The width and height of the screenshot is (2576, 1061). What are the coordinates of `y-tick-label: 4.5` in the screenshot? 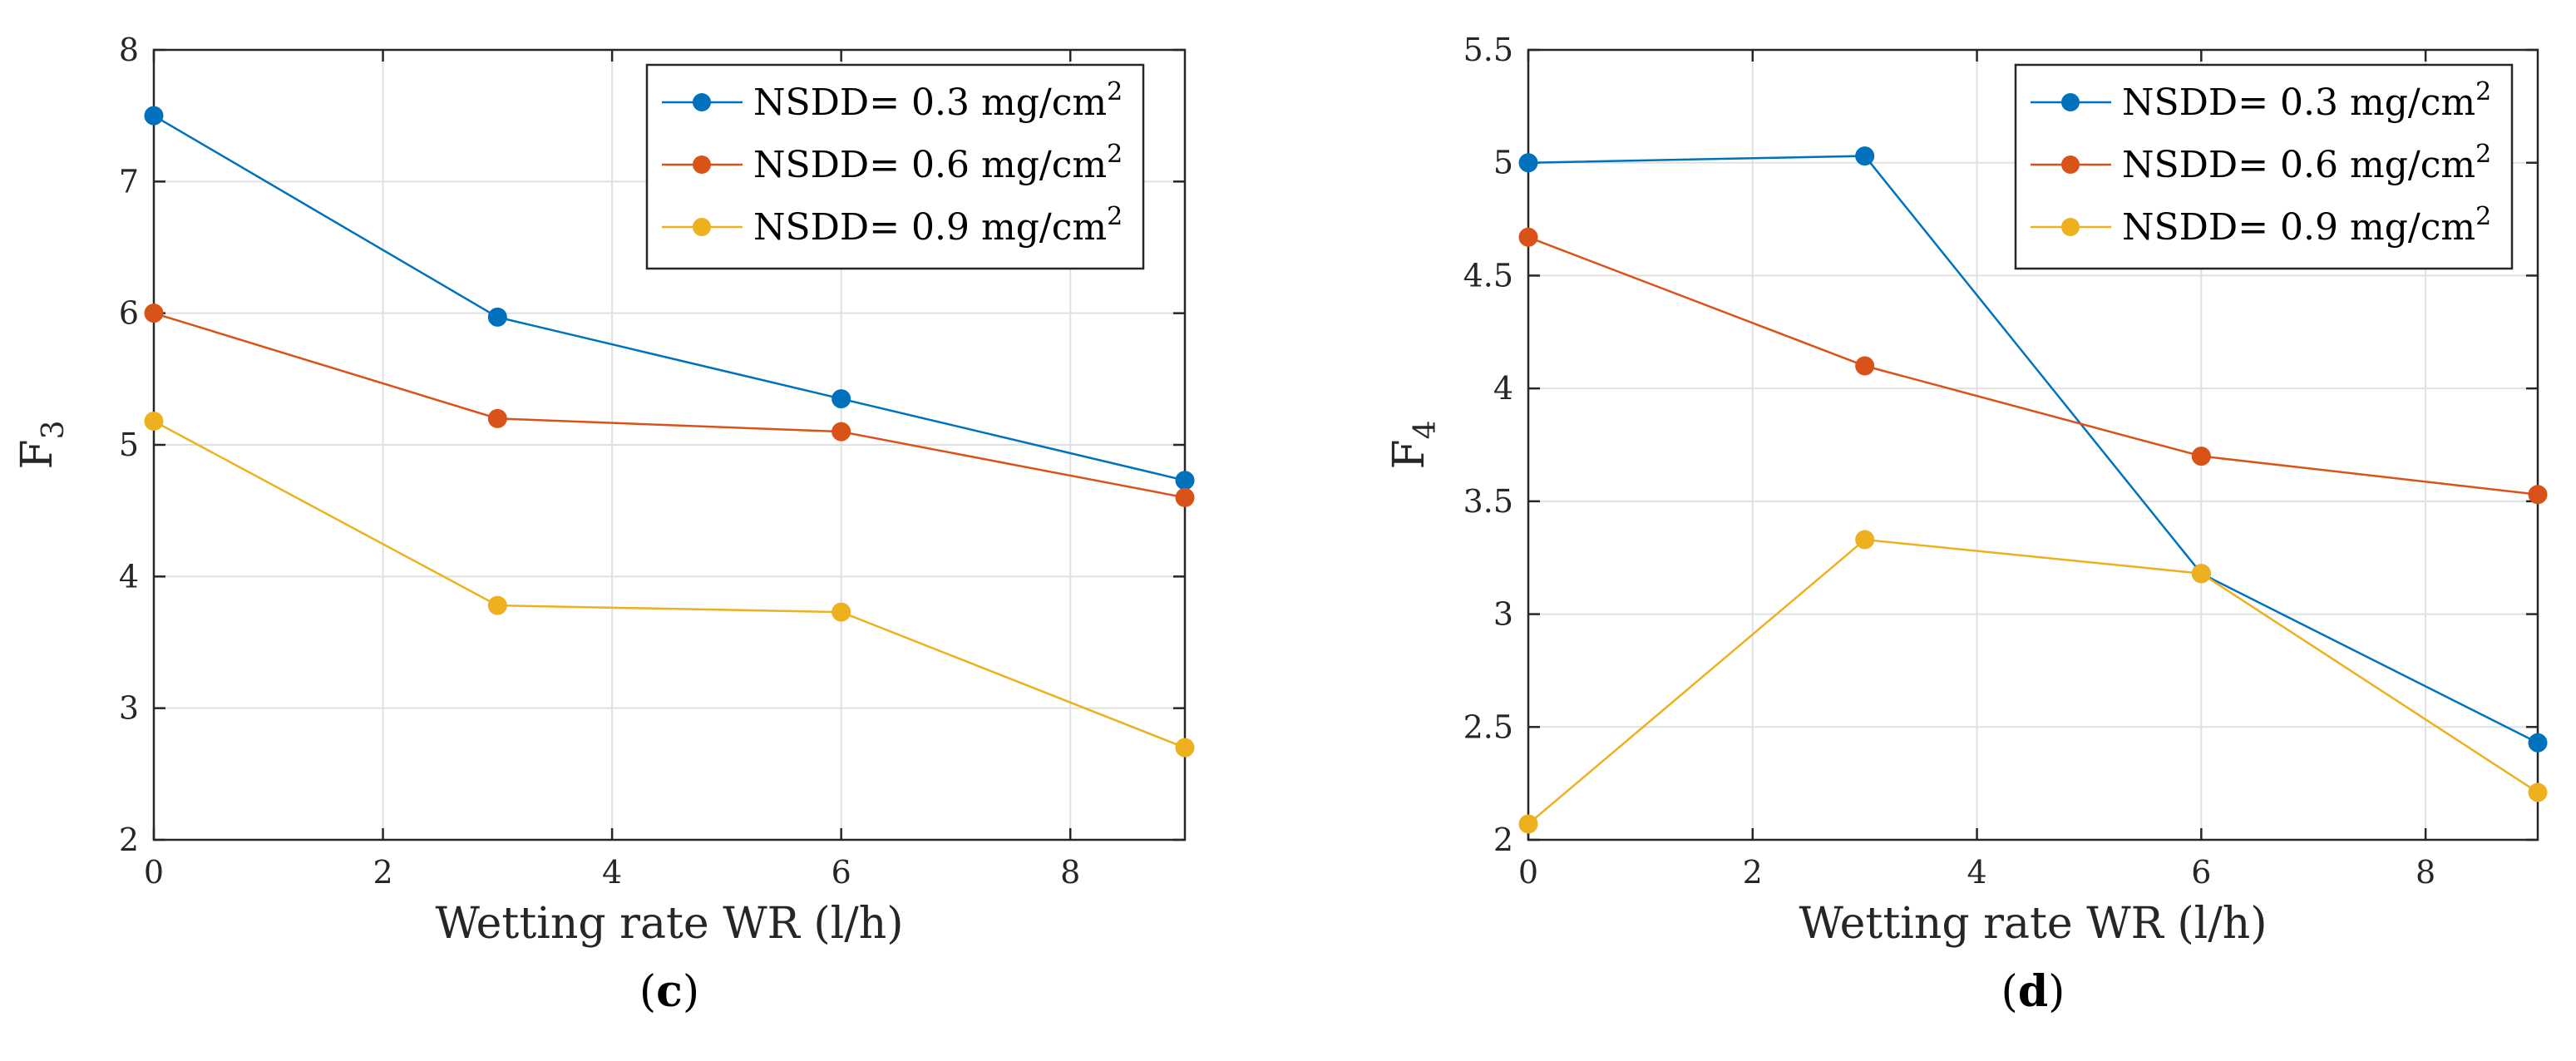 It's located at (1488, 275).